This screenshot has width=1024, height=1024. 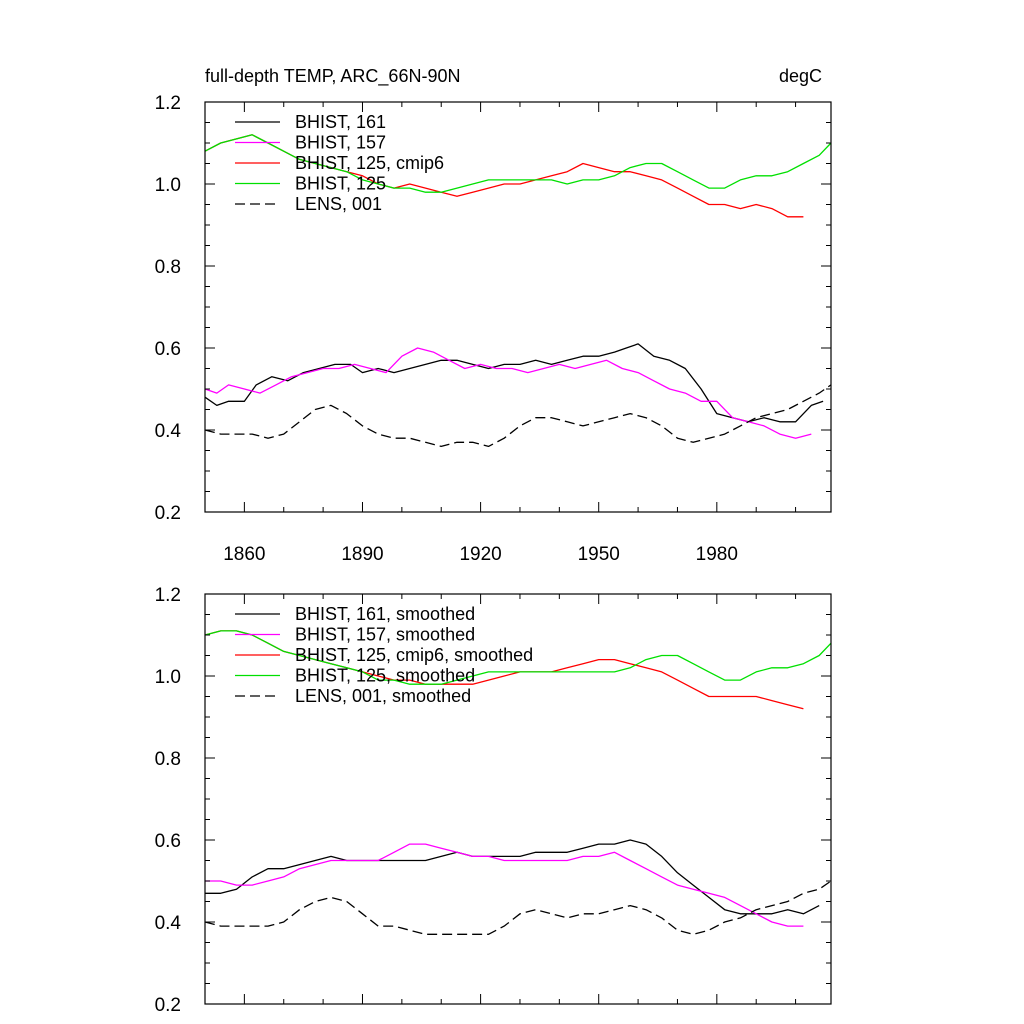 What do you see at coordinates (383, 696) in the screenshot?
I see `legend-label: LENS, 001, smoothed` at bounding box center [383, 696].